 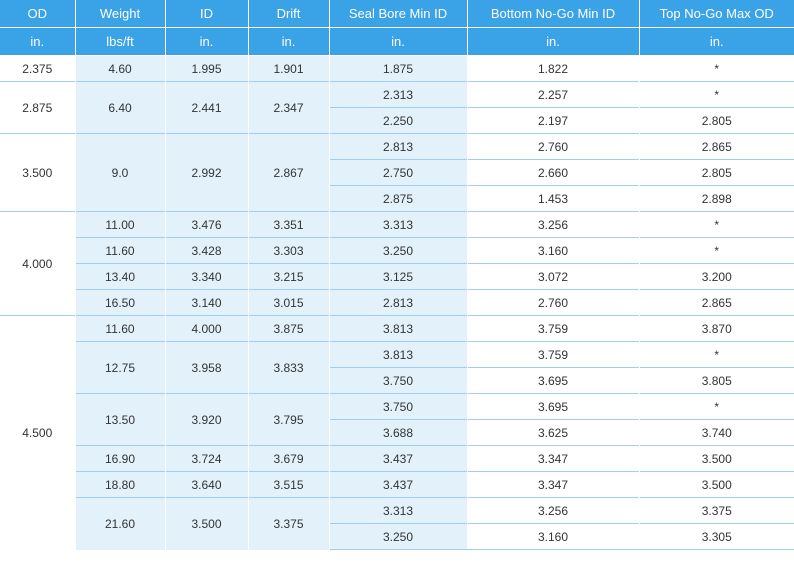 I want to click on unit-seal-bore: in., so click(x=398, y=41).